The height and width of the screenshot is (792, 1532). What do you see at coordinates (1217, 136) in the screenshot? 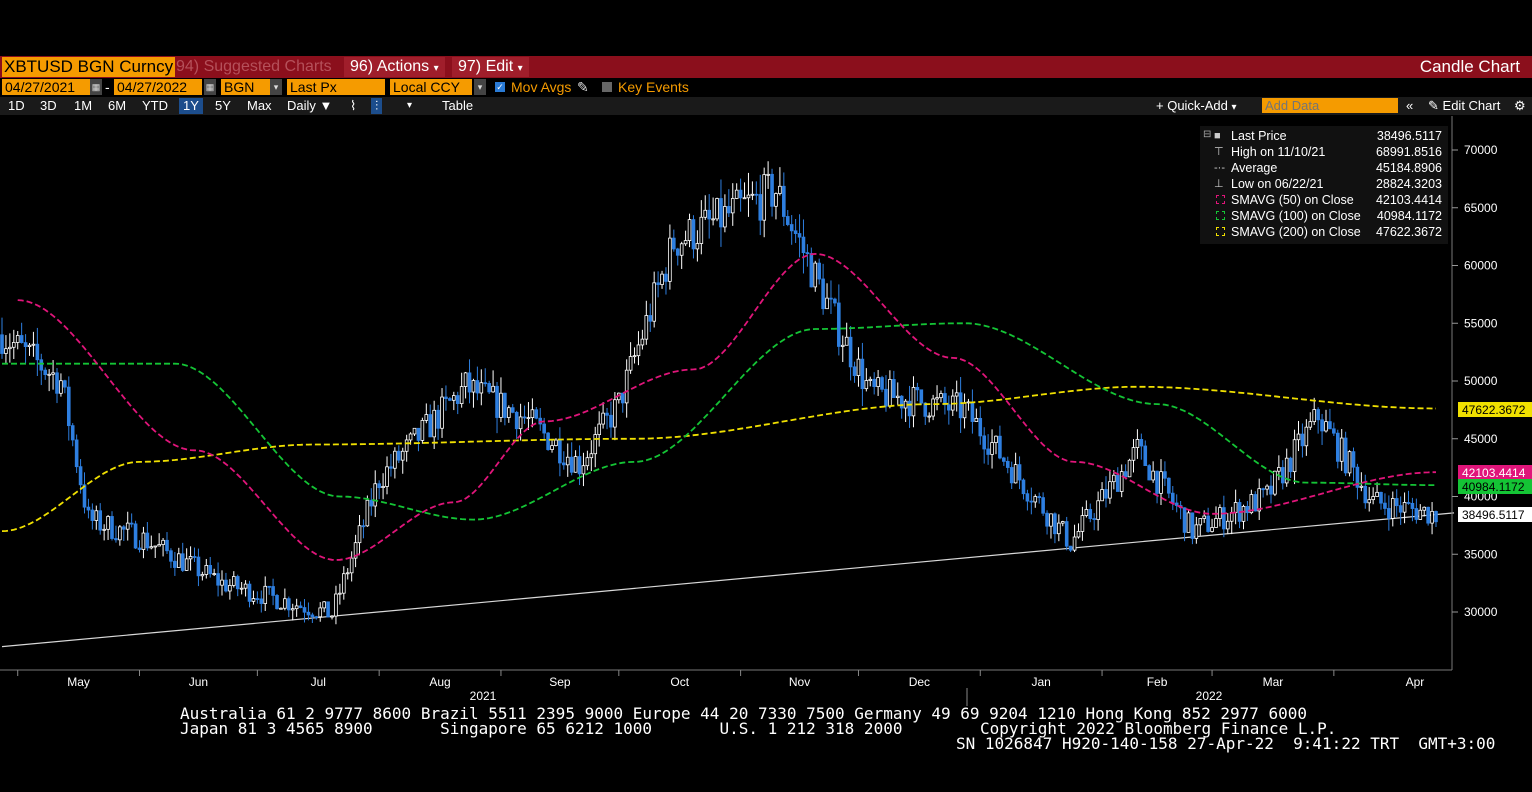
I see `square-icon: ■` at bounding box center [1217, 136].